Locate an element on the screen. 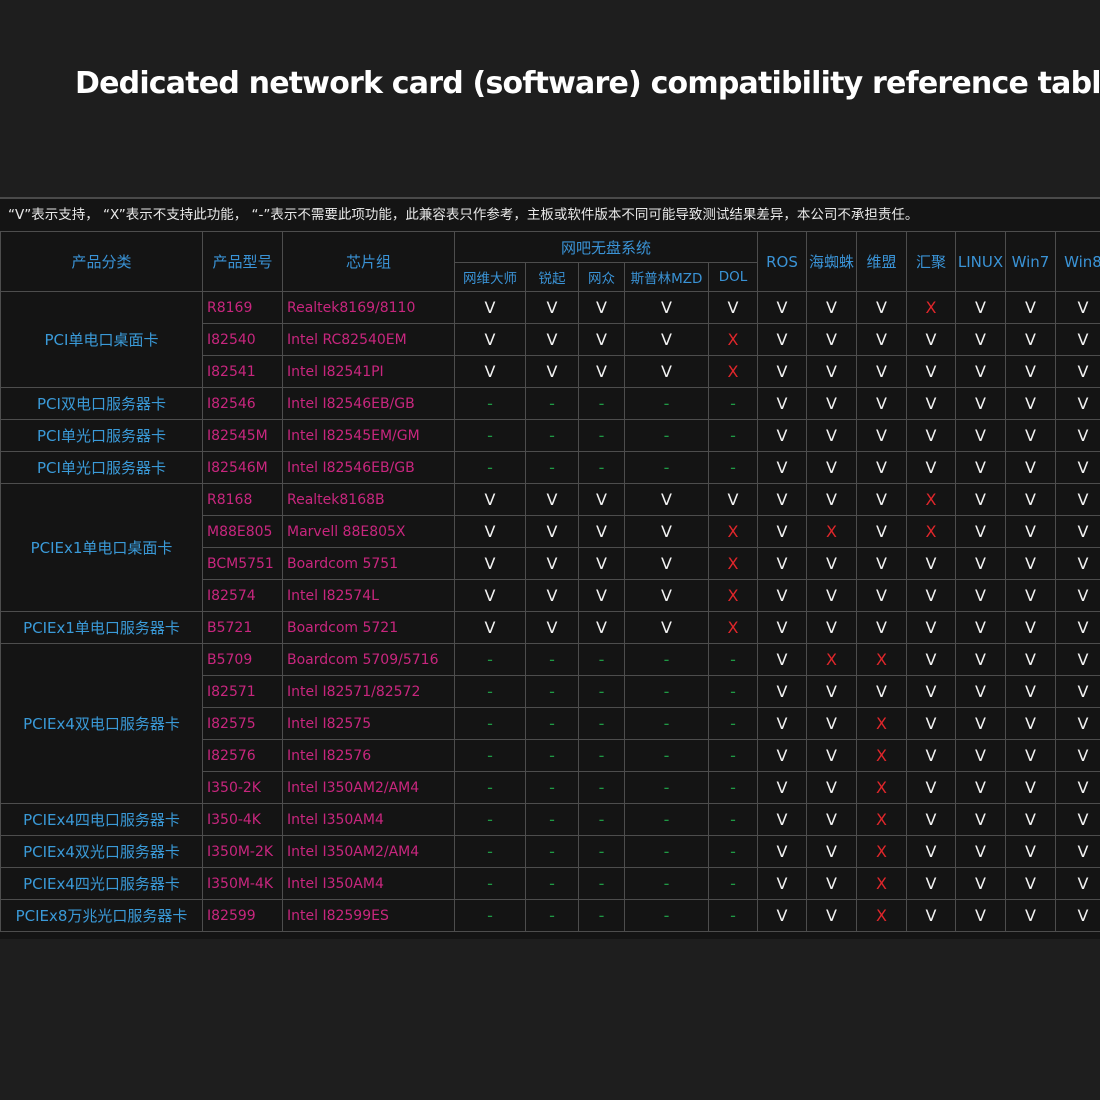 The width and height of the screenshot is (1100, 1100). header-cell: 海蜘蛛 is located at coordinates (831, 261).